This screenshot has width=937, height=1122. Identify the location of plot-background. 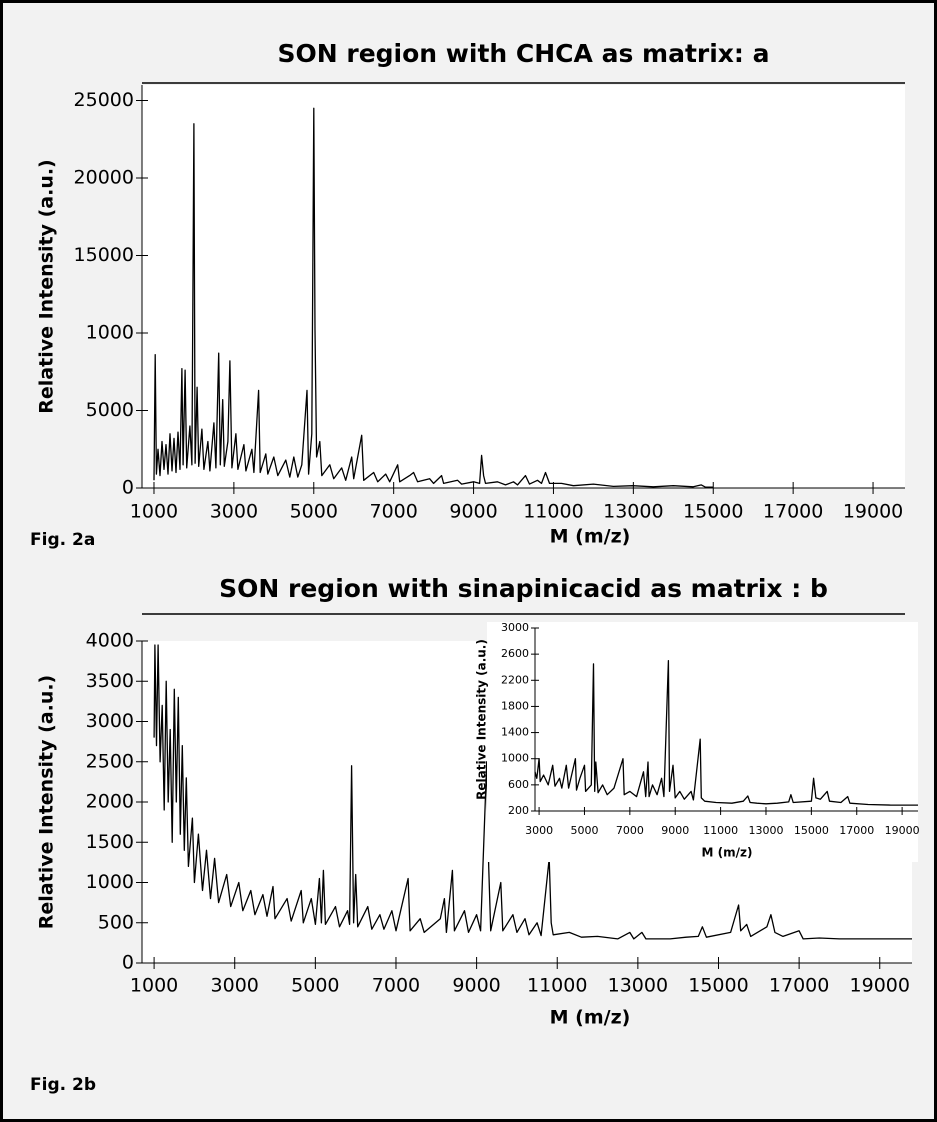
(702, 742).